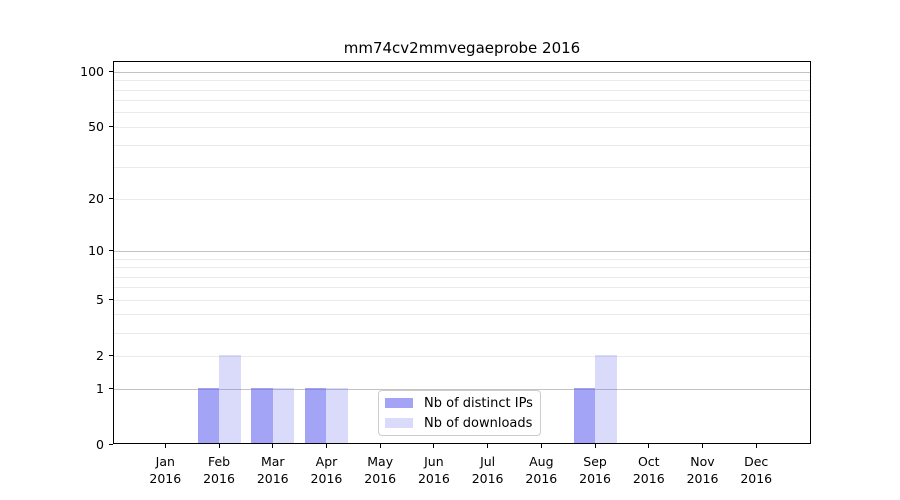  Describe the element at coordinates (478, 423) in the screenshot. I see `legend-label-downloads: Nb of downloads` at that location.